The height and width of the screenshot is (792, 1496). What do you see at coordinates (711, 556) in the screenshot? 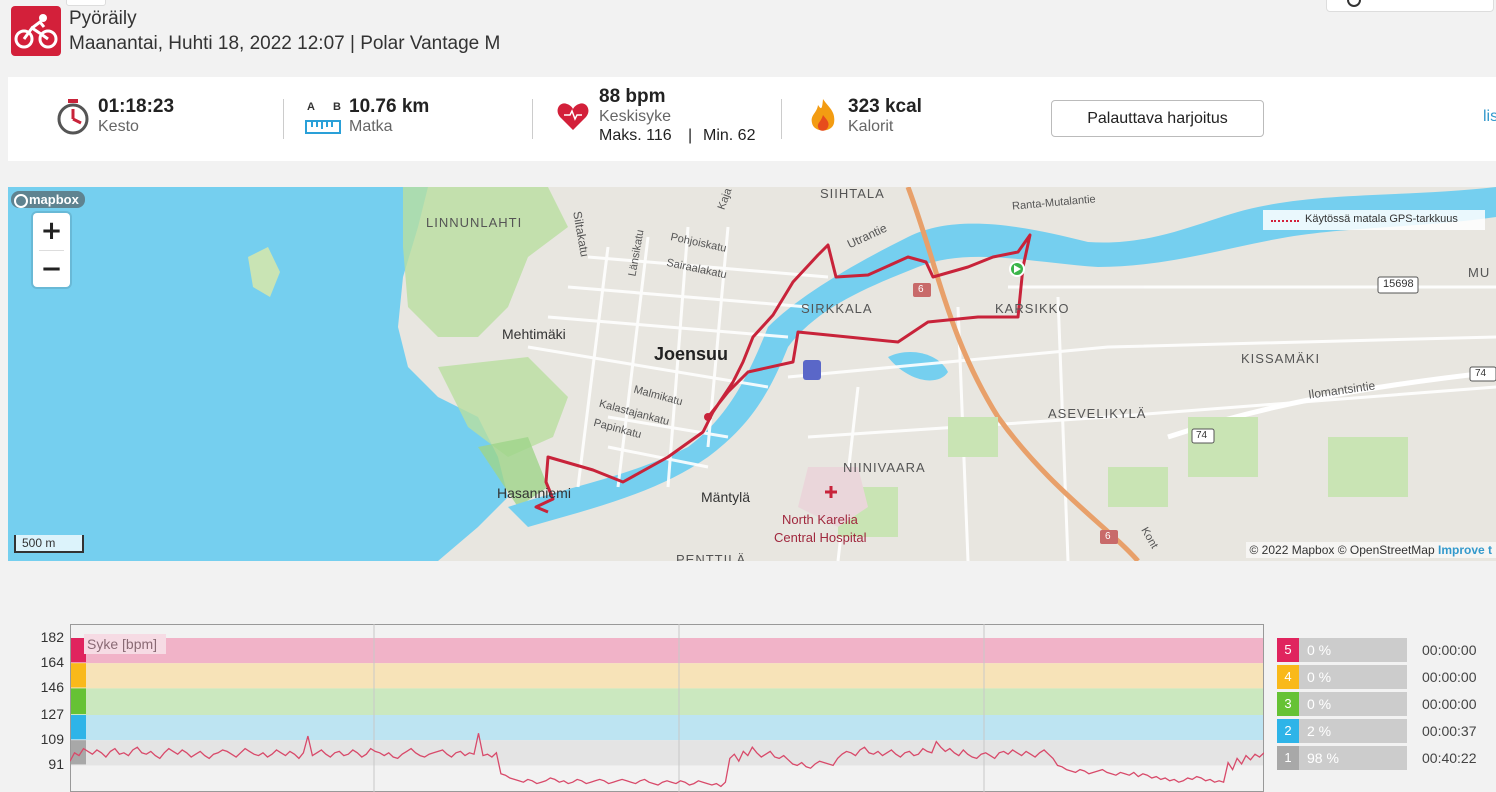
I see `map-label: PENTTILÄ` at bounding box center [711, 556].